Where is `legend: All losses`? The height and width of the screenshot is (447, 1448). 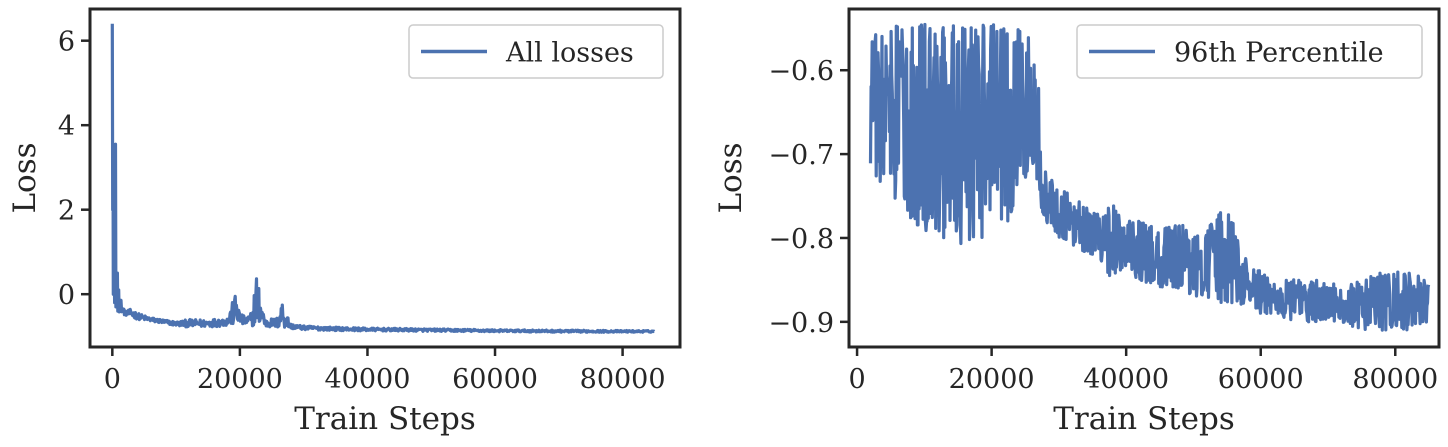 legend: All losses is located at coordinates (536, 51).